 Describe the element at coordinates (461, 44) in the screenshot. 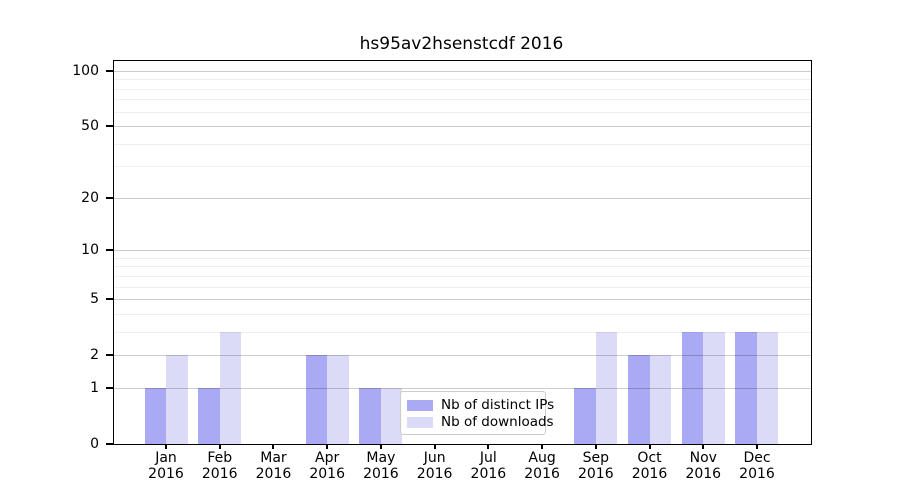

I see `chart-title: hs95av2hsenstcdf 2016` at that location.